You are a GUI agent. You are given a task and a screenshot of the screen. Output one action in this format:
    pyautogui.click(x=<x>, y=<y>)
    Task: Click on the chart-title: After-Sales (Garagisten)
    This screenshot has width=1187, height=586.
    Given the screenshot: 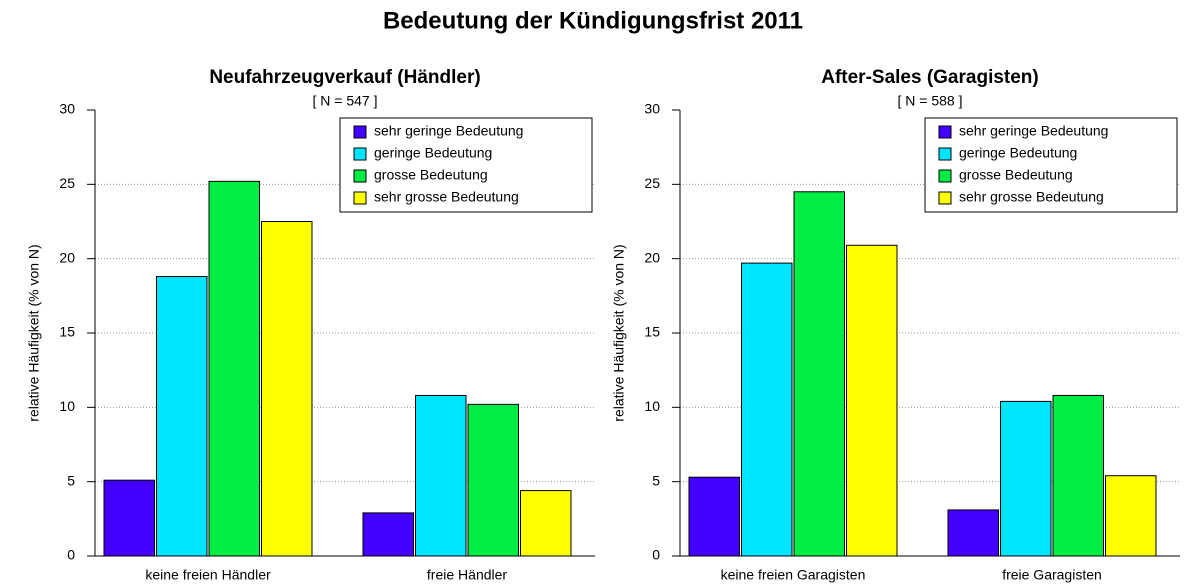 What is the action you would take?
    pyautogui.click(x=930, y=77)
    